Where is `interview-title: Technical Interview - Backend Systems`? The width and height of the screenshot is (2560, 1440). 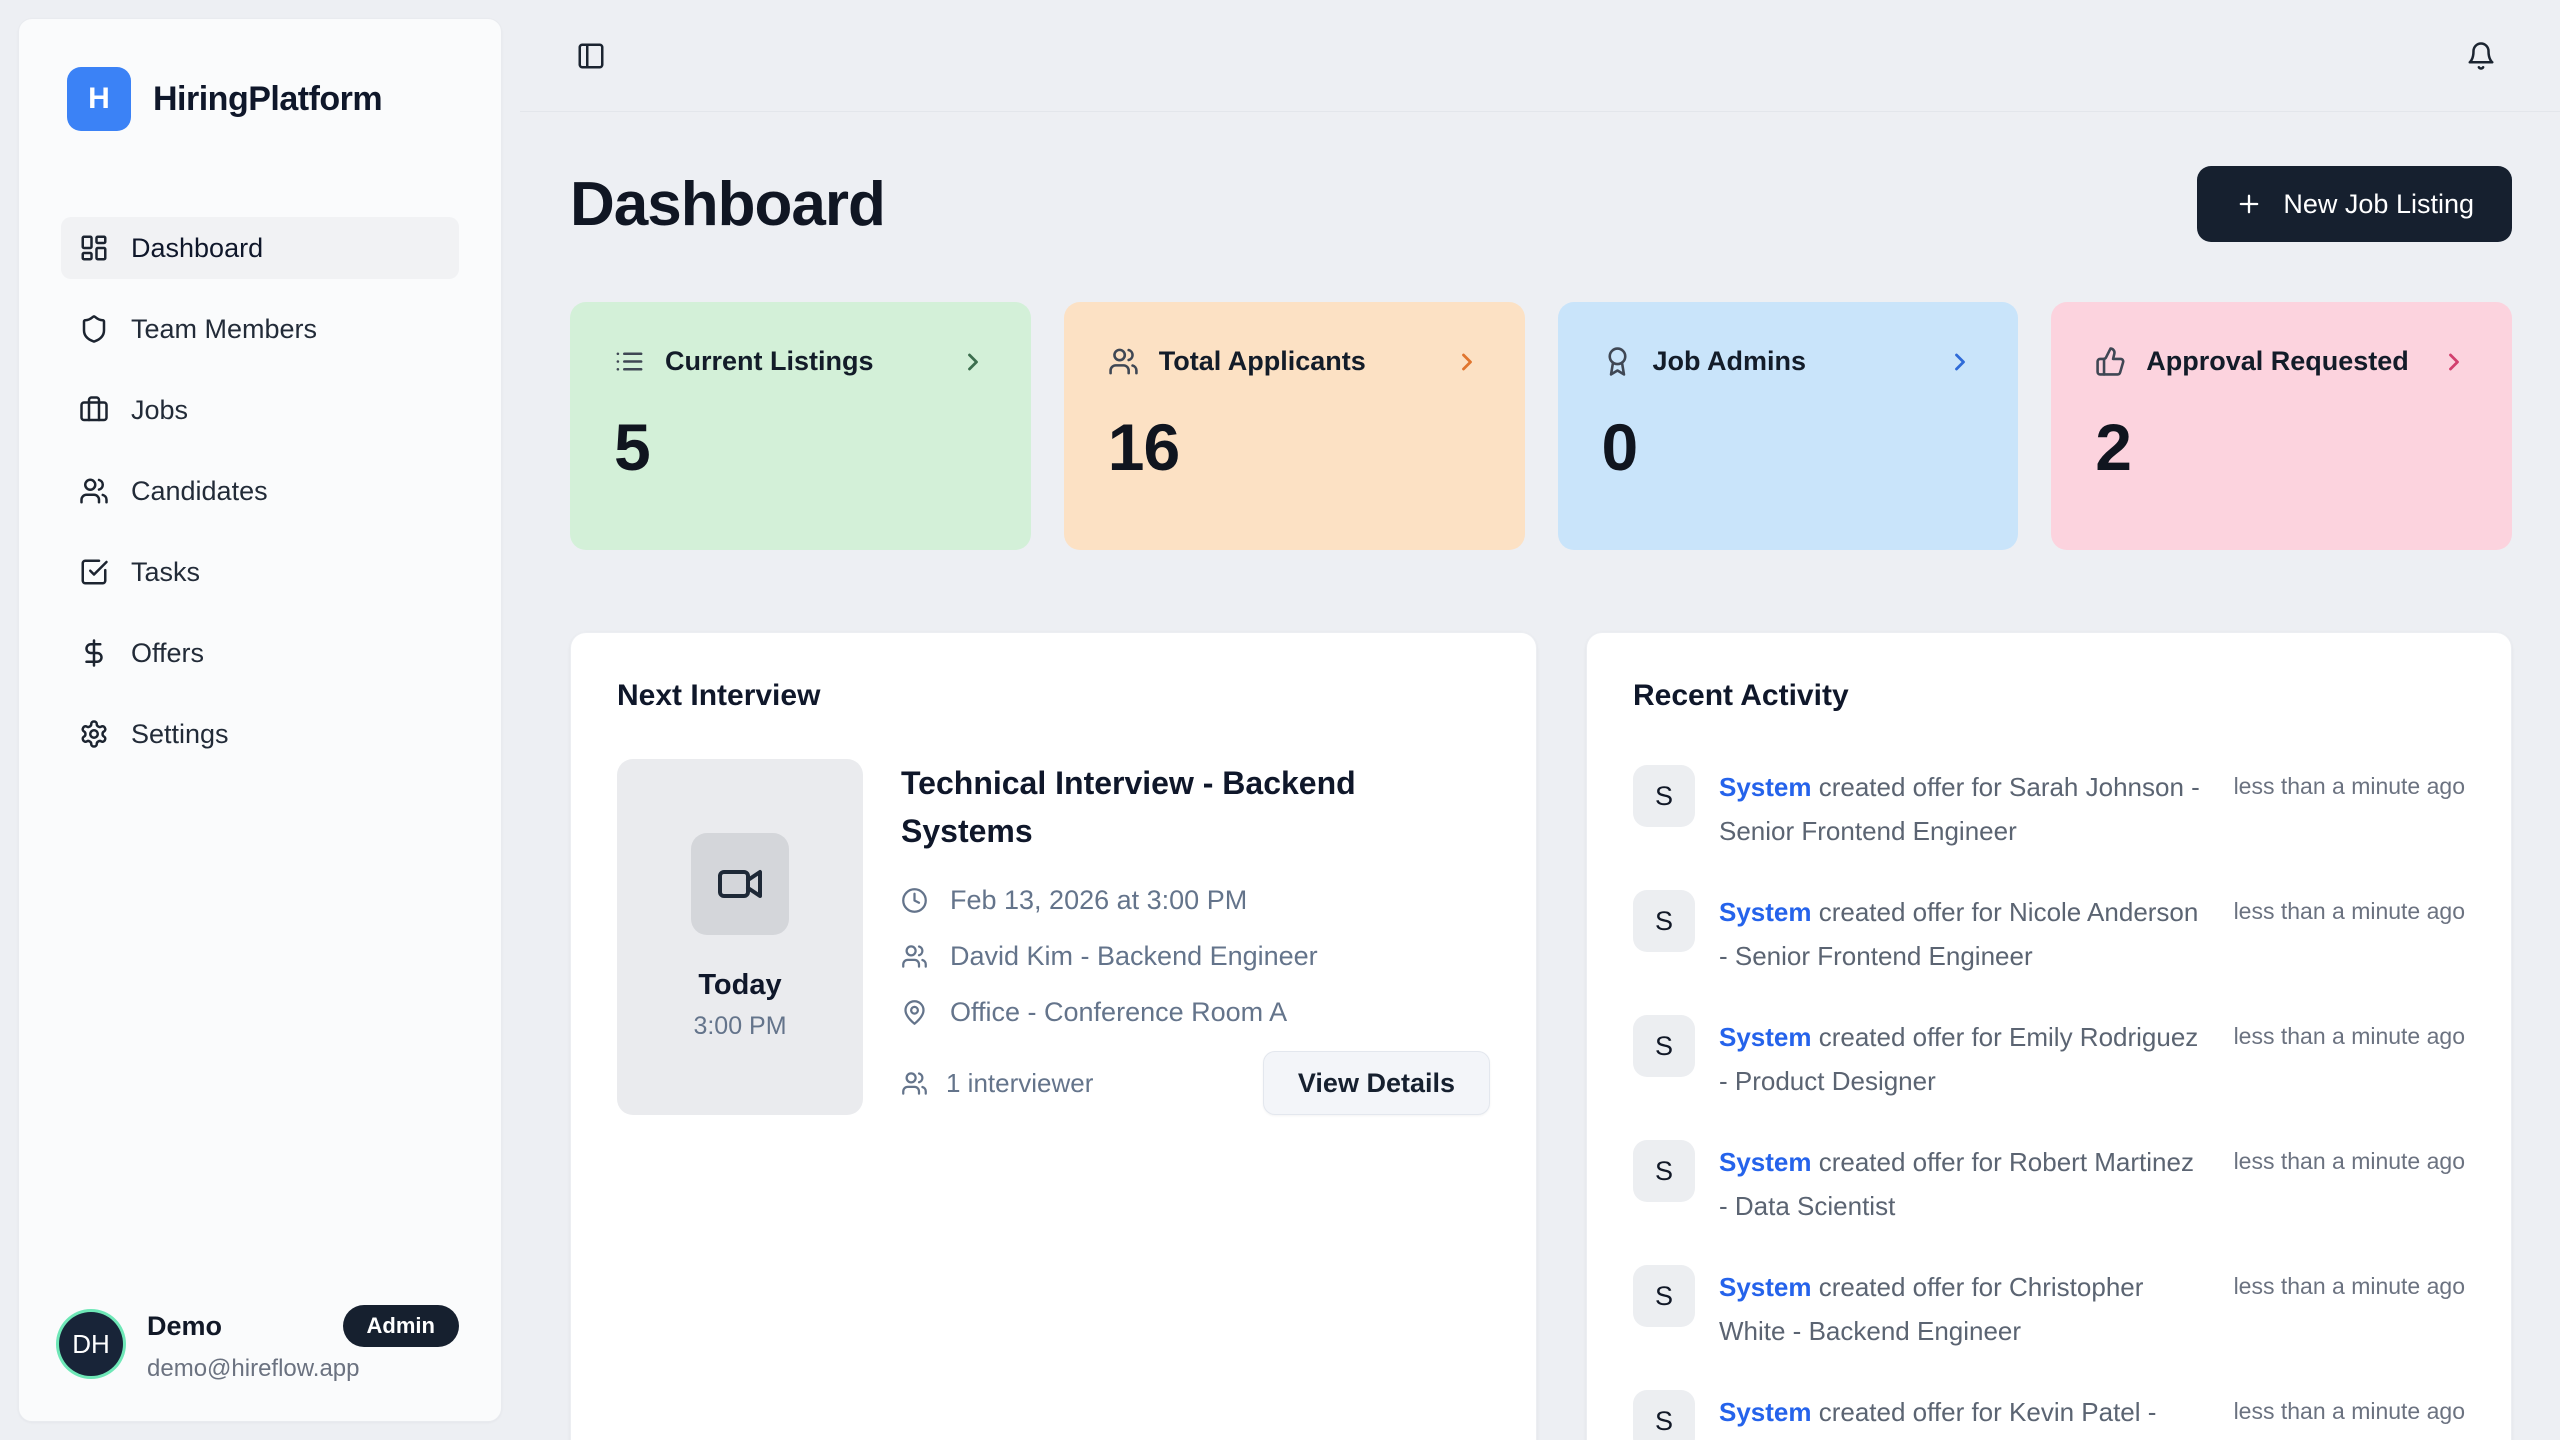 interview-title: Technical Interview - Backend Systems is located at coordinates (1128, 807).